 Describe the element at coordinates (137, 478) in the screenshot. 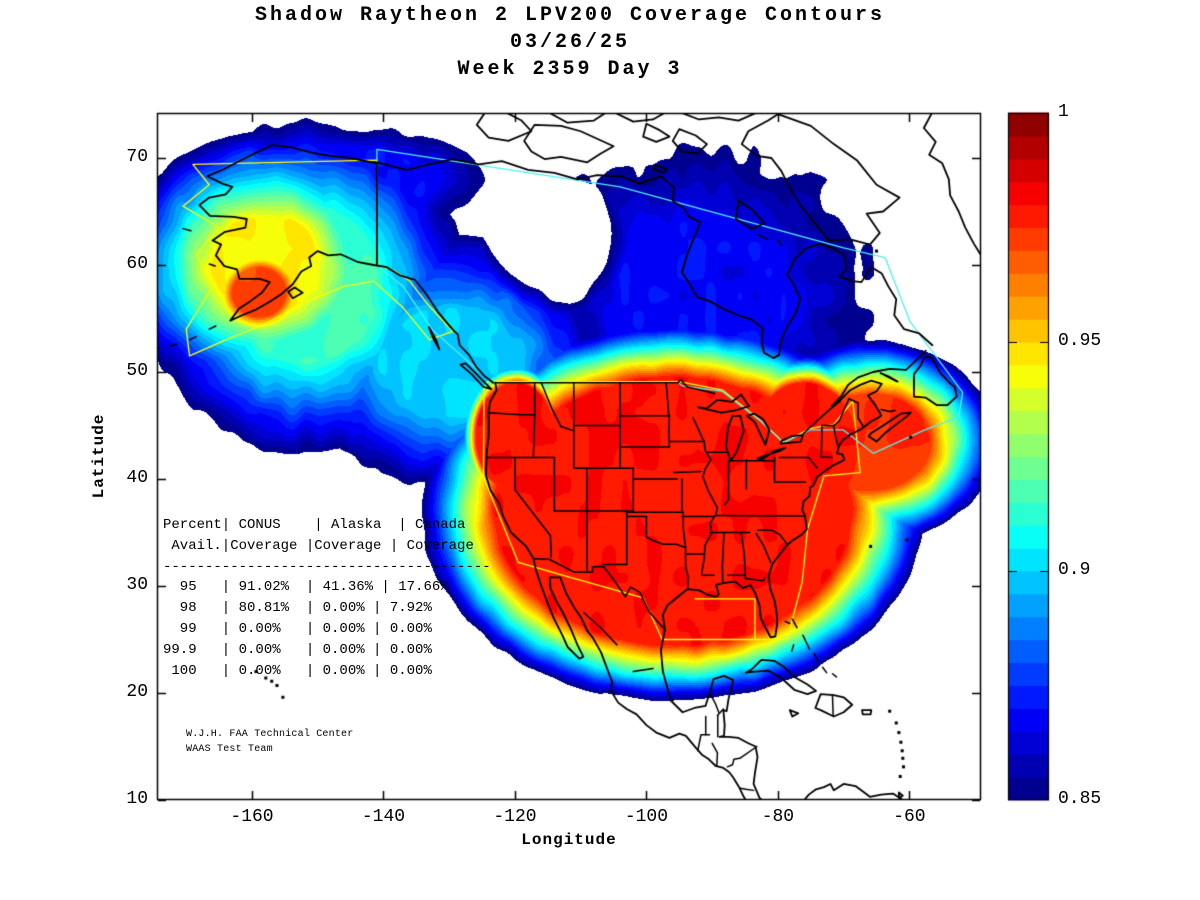

I see `y-tick-label: 40` at that location.